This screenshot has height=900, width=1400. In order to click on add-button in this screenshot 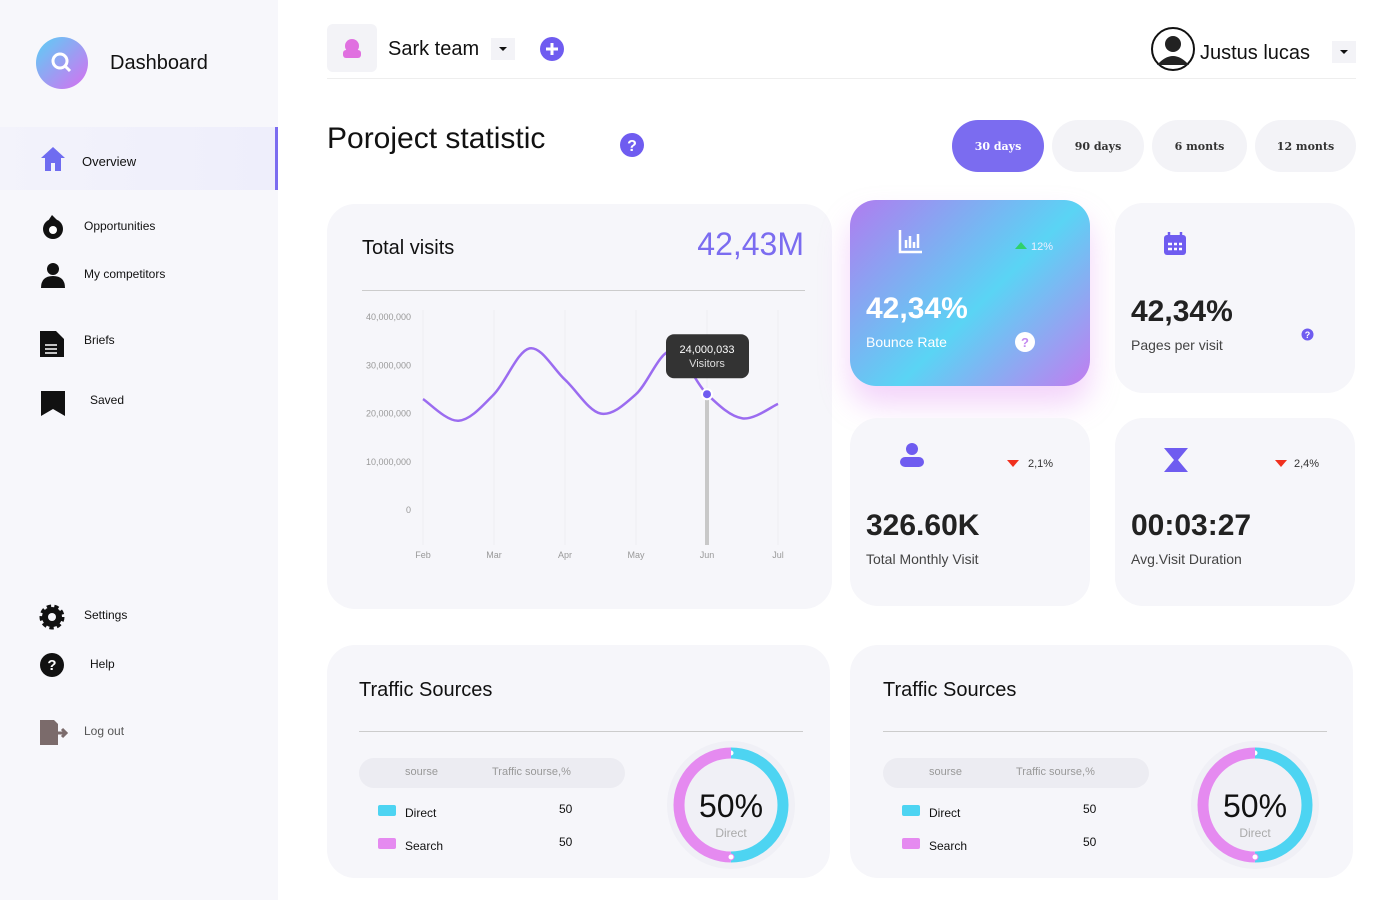, I will do `click(552, 49)`.